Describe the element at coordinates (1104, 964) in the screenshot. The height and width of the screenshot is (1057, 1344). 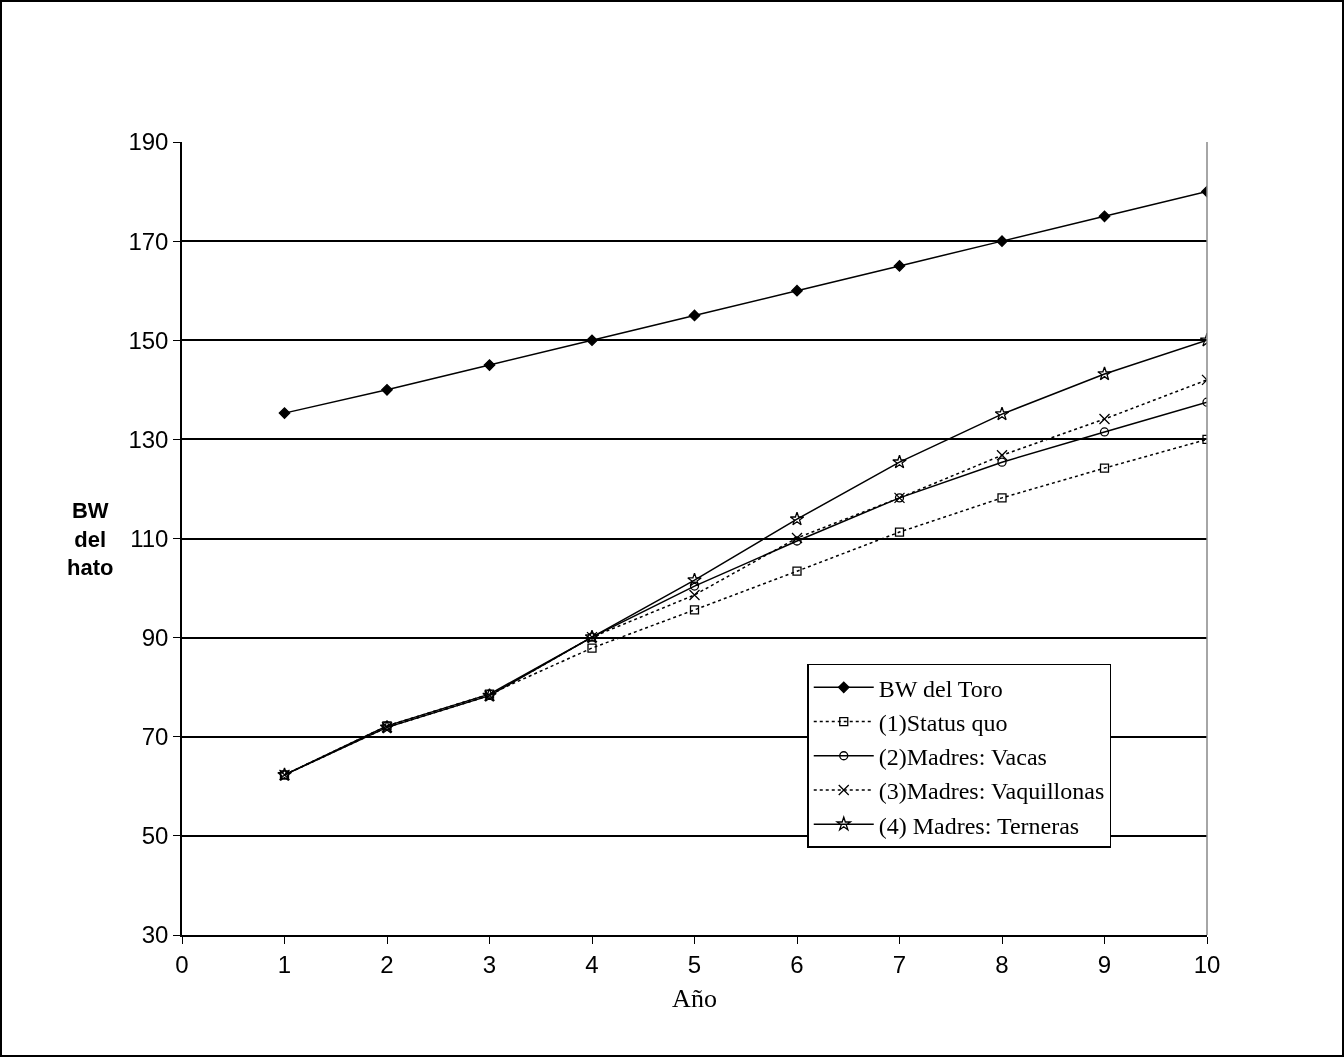
I see `x-tick-label: 9` at that location.